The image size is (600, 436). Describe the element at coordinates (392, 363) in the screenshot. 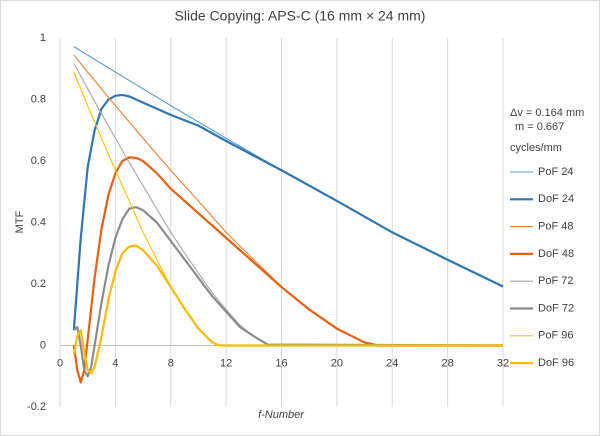

I see `x-tick-label: 24` at that location.